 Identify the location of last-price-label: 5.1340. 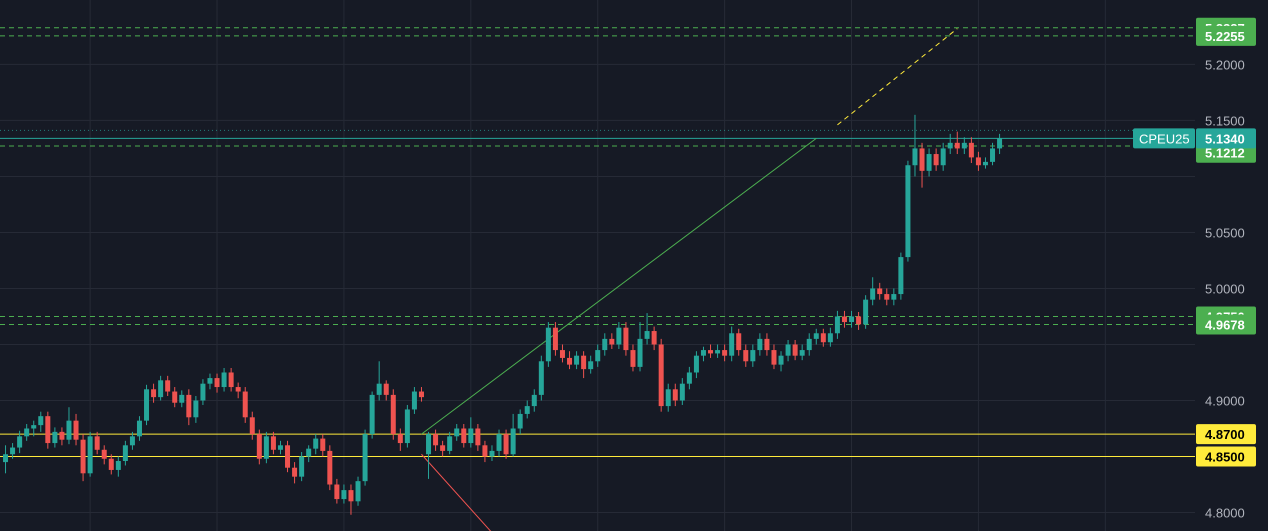
(1225, 138).